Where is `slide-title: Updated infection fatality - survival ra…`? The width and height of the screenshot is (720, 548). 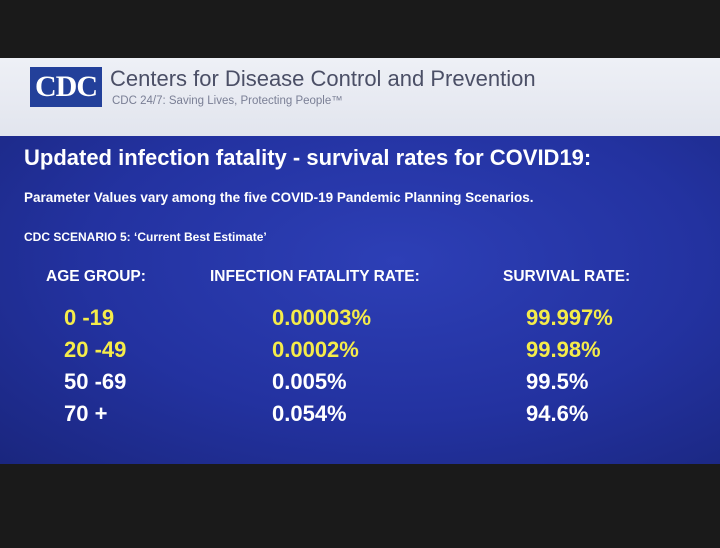
slide-title: Updated infection fatality - survival ra… is located at coordinates (308, 157).